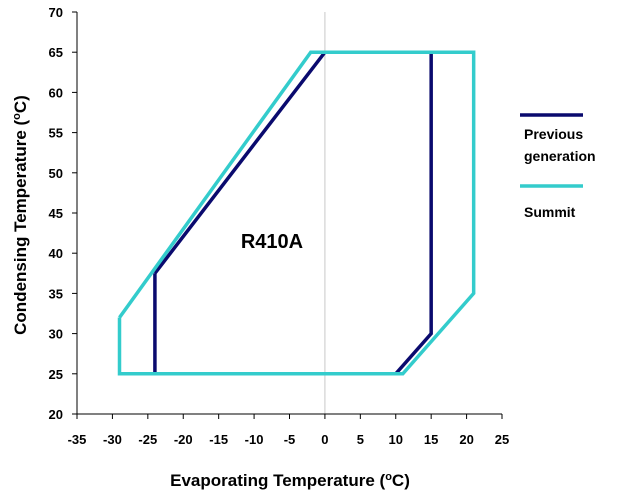  What do you see at coordinates (77, 439) in the screenshot?
I see `x-tick-label: -35` at bounding box center [77, 439].